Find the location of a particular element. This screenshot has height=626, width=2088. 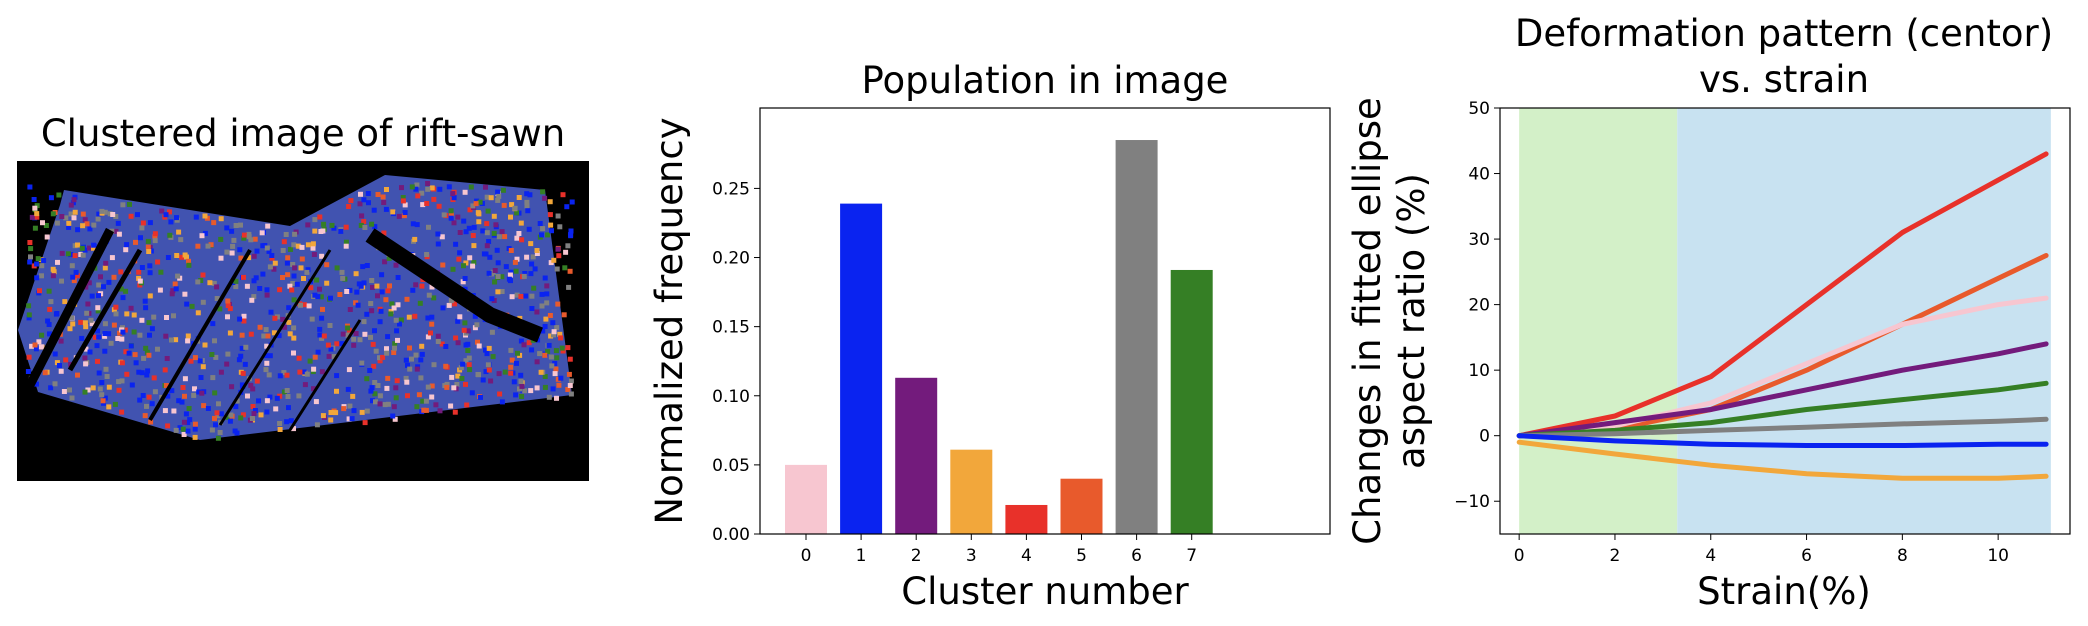

y-tick-label: 0.00 is located at coordinates (731, 535).